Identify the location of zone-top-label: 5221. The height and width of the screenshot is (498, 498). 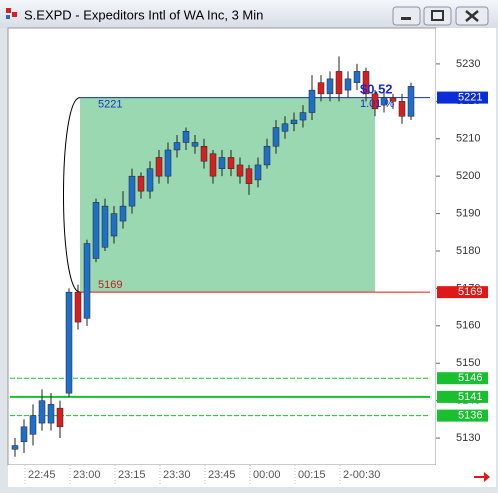
(110, 104).